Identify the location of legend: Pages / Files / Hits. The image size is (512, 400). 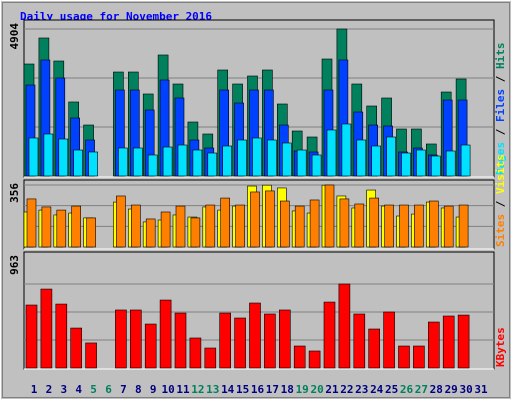
(500, 109).